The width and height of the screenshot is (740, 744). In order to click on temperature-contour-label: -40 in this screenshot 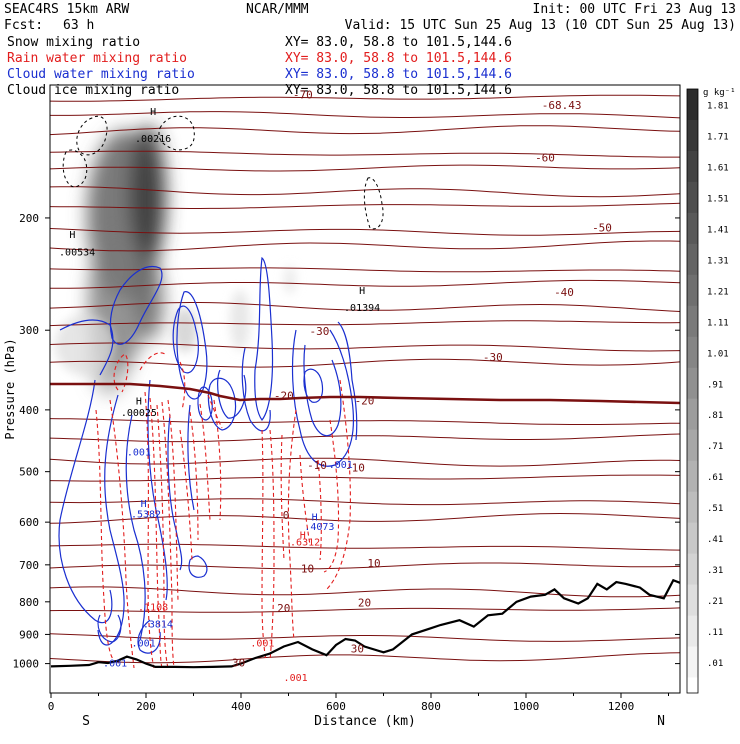, I will do `click(564, 292)`.